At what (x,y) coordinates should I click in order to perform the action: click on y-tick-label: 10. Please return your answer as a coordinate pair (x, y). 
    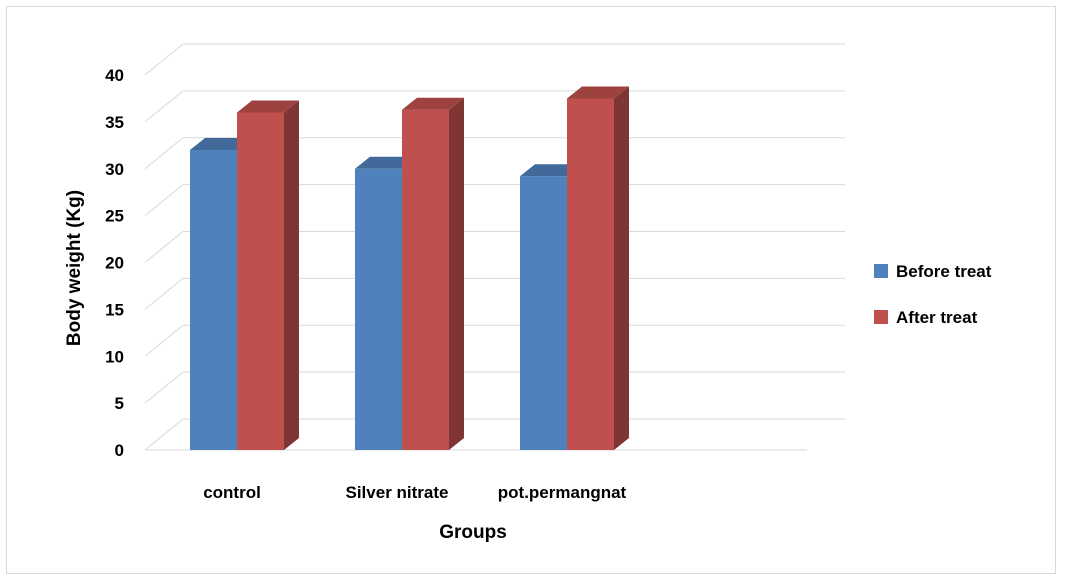
    Looking at the image, I should click on (114, 356).